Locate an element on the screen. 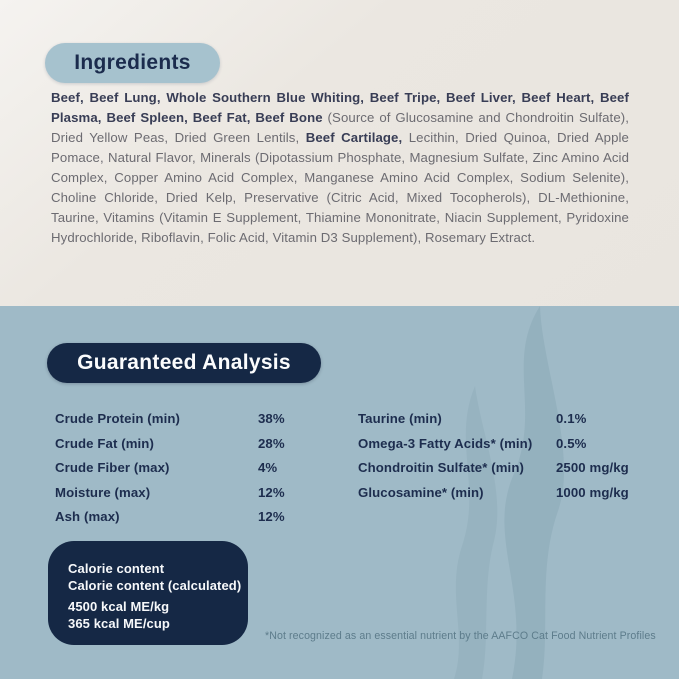 This screenshot has height=679, width=679. analysis-row-crude-protein: Crude Protein (min) 38% is located at coordinates (170, 418).